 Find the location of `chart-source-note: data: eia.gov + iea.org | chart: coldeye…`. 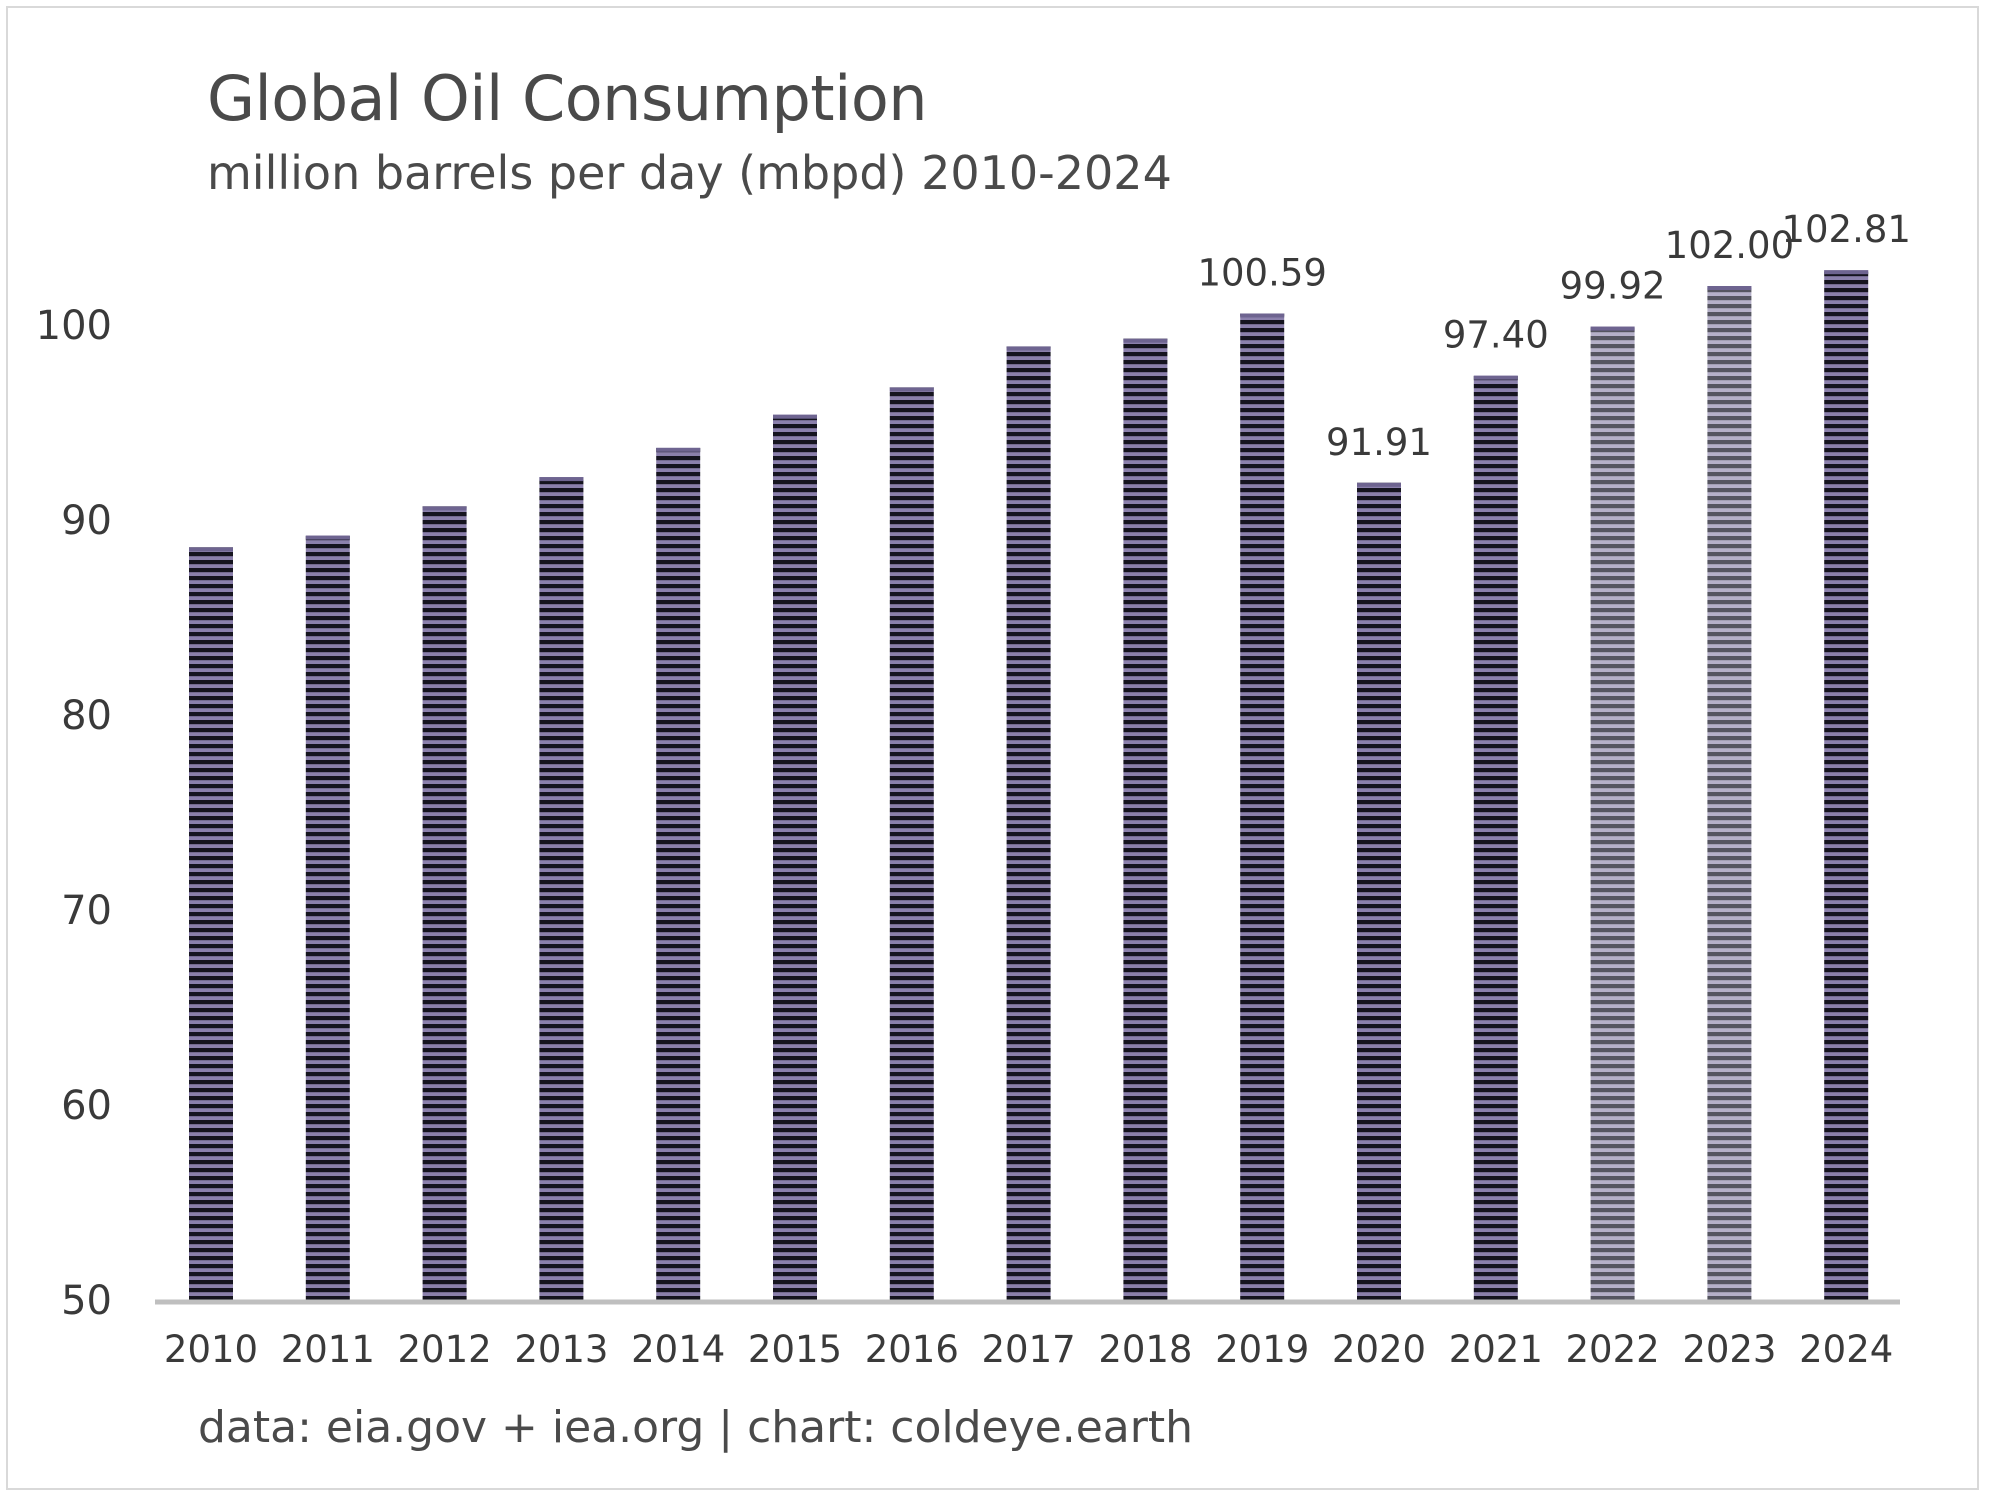

chart-source-note: data: eia.gov + iea.org | chart: coldeye… is located at coordinates (695, 1427).